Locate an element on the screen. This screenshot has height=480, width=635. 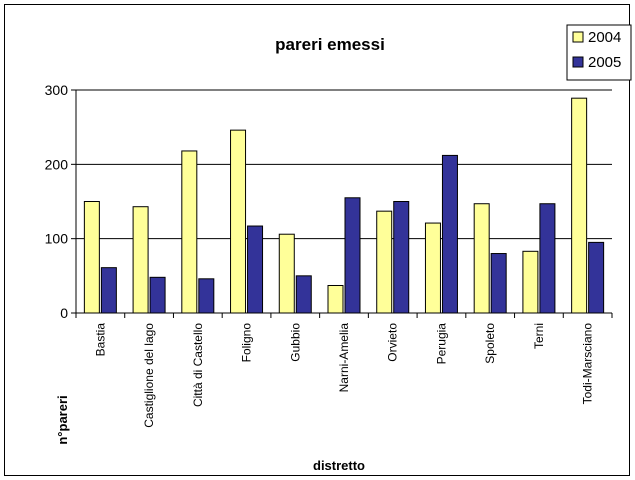
bar-2004-foligno is located at coordinates (238, 221).